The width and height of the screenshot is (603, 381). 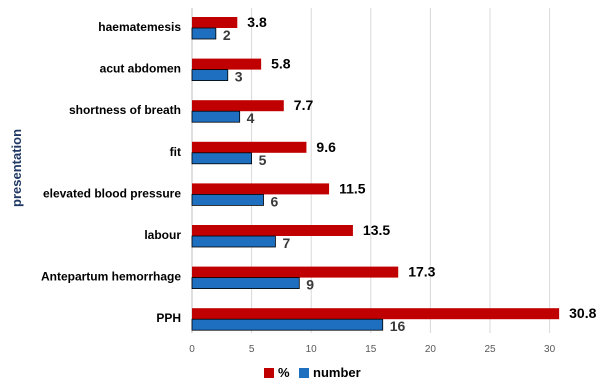 I want to click on data-label-percent: 9.6, so click(x=326, y=147).